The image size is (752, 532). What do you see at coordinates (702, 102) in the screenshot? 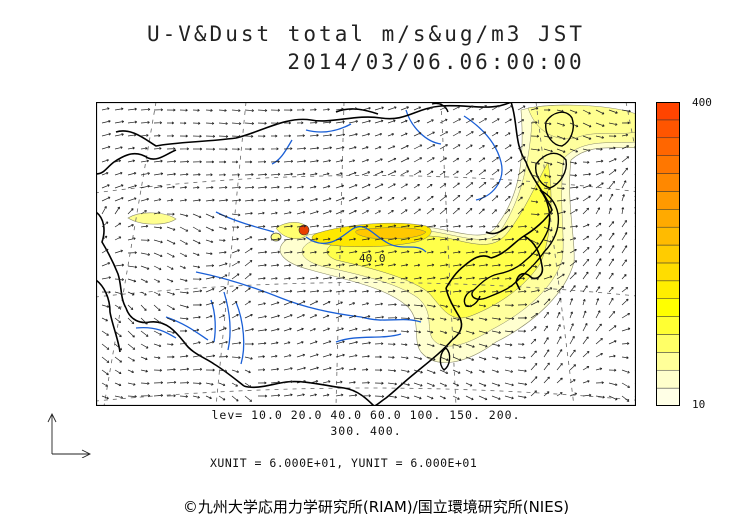
I see `colorbar-max-label: 400` at bounding box center [702, 102].